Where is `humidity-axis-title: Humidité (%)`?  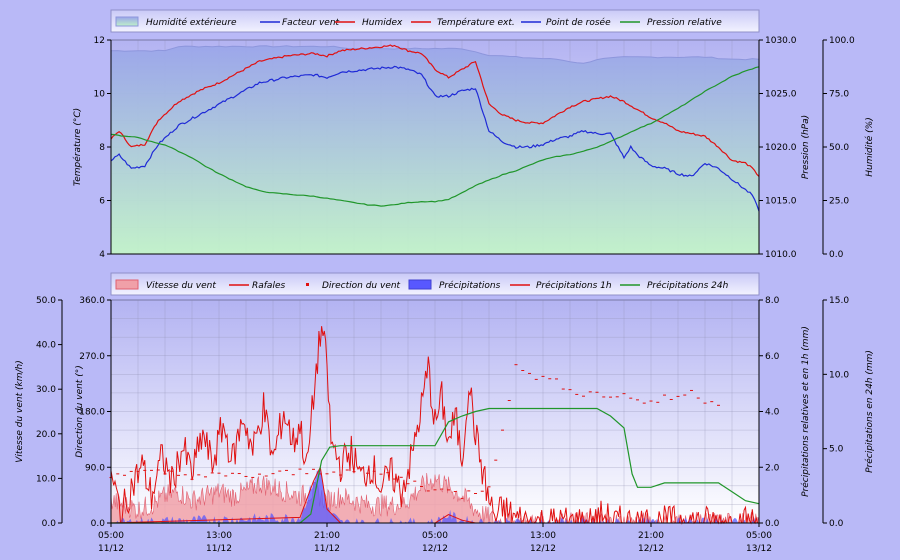
humidity-axis-title: Humidité (%) is located at coordinates (869, 146).